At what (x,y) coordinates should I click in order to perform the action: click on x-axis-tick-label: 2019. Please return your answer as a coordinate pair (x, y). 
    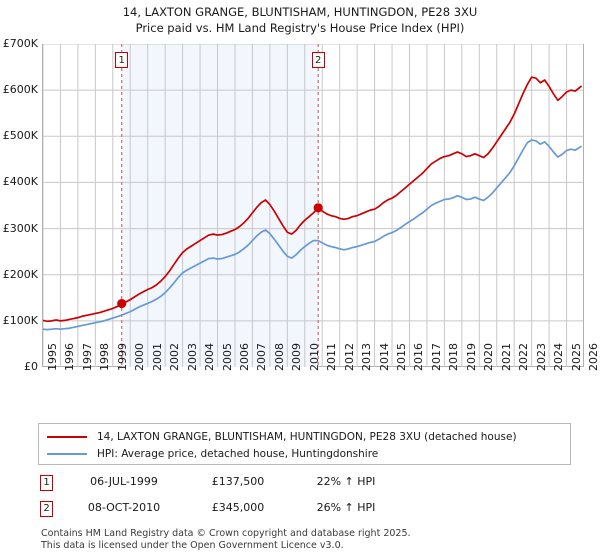
    Looking at the image, I should click on (471, 357).